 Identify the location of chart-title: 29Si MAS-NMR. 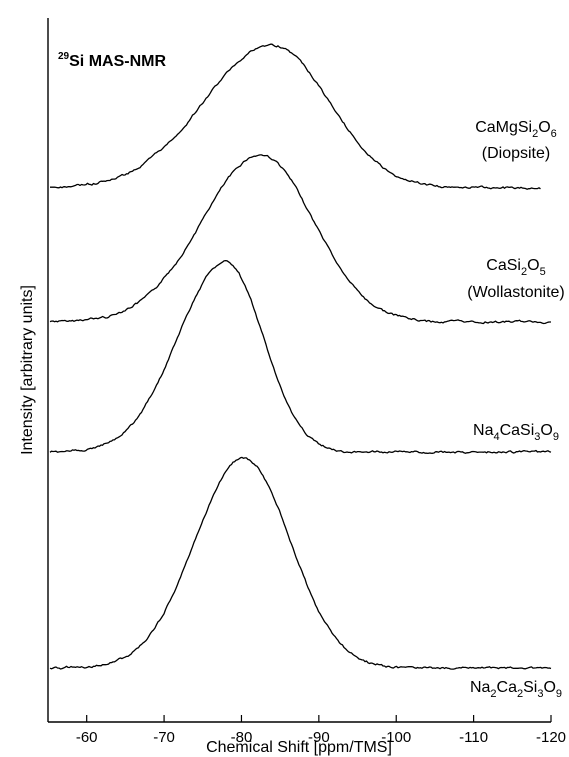
(112, 60).